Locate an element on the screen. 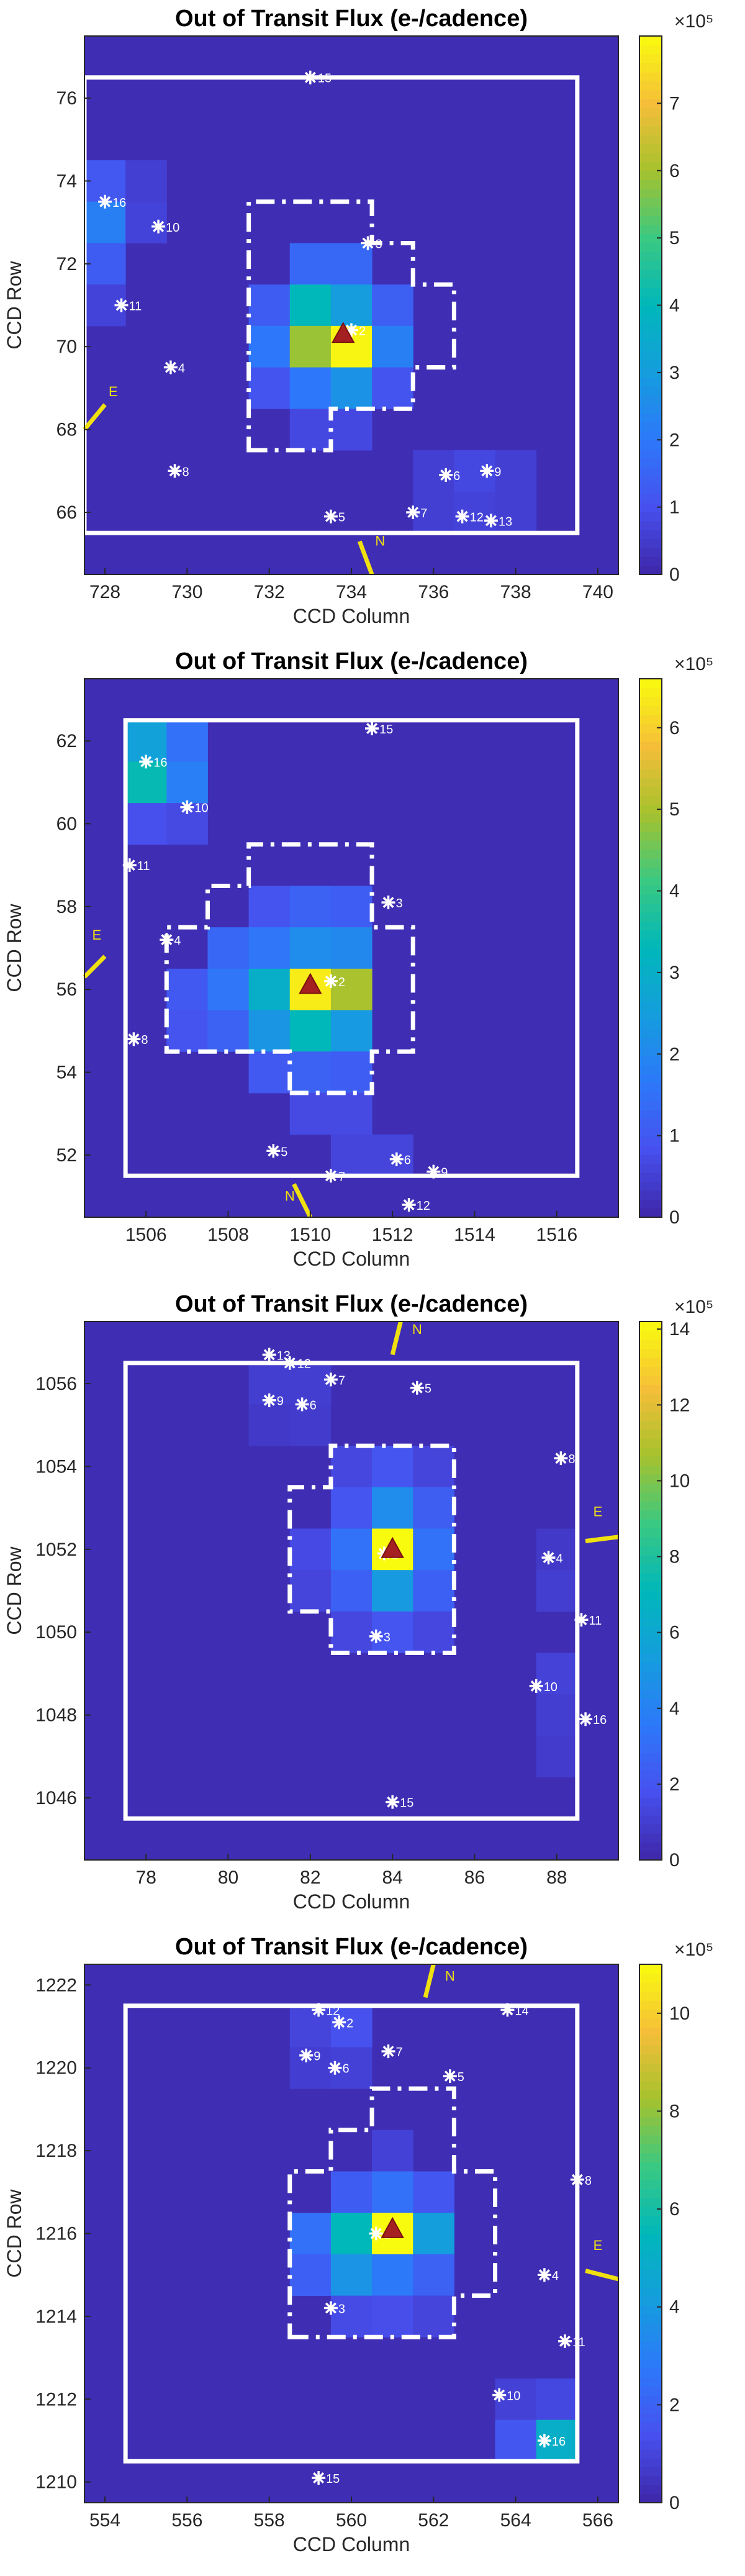  star-label: 4 is located at coordinates (559, 1559).